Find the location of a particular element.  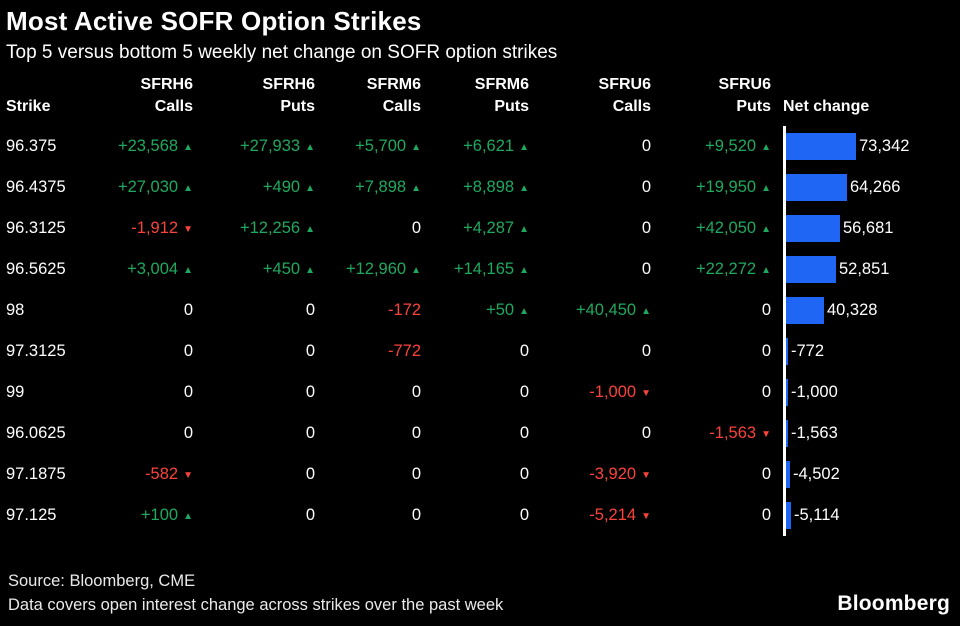

value-cell: +27,933 ▲ is located at coordinates (256, 146).